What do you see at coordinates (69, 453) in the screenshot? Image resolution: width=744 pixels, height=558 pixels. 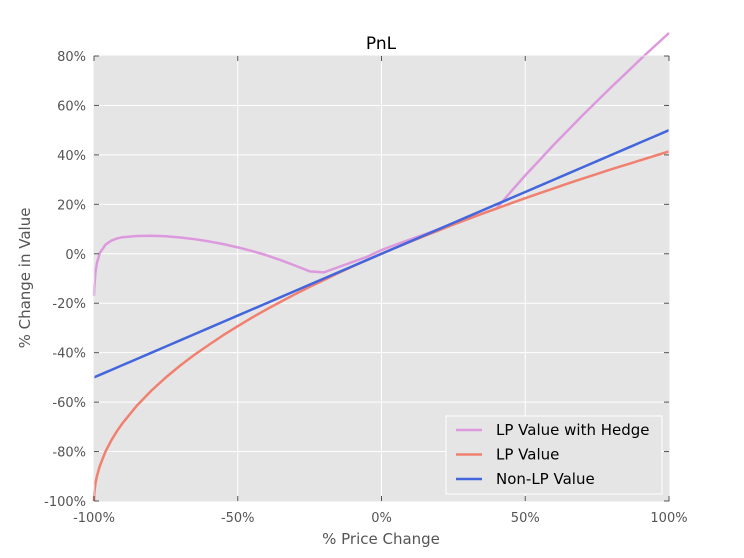 I see `y-tick-label: -80%` at bounding box center [69, 453].